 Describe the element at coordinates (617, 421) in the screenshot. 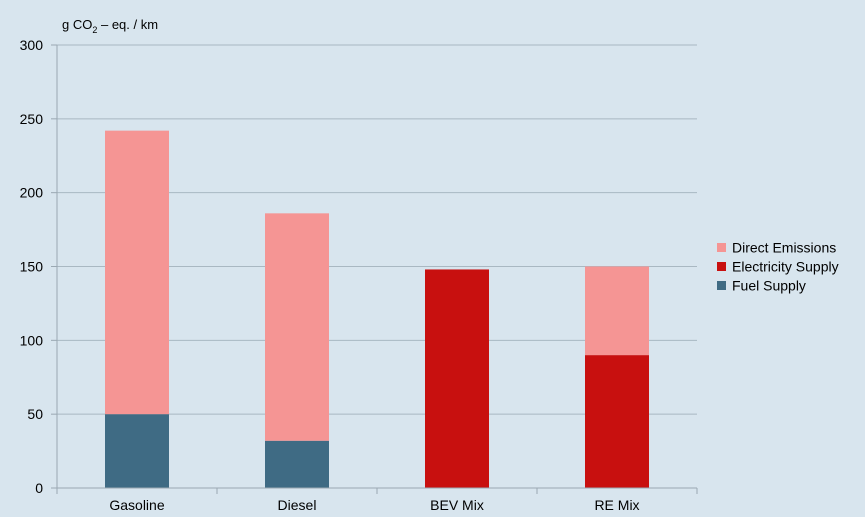

I see `bar-re-mix-electricity-supply` at that location.